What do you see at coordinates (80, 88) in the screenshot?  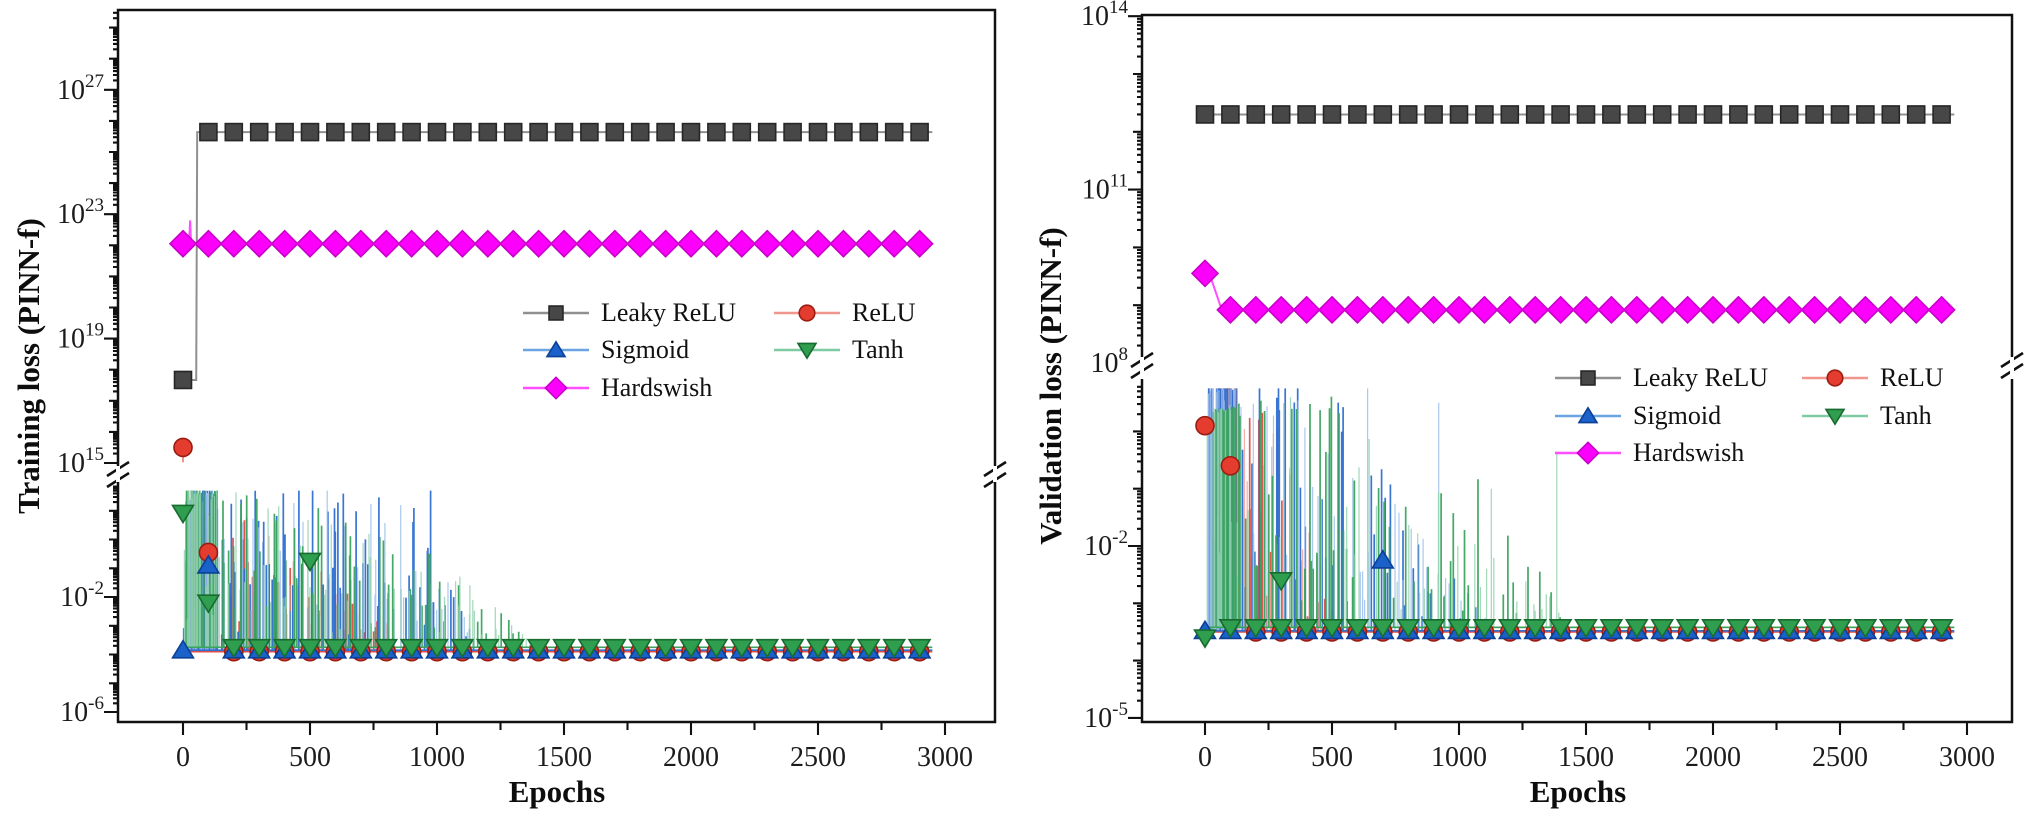 I see `y-tick-label: 1027` at bounding box center [80, 88].